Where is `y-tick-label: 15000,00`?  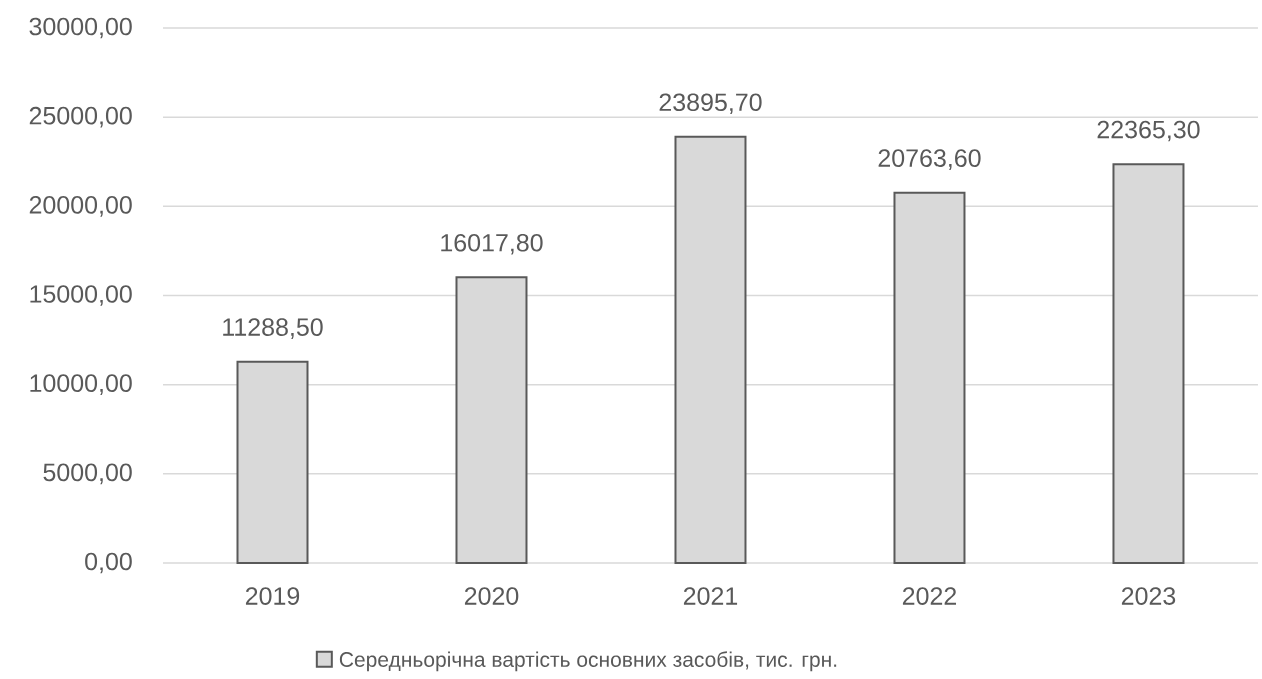 y-tick-label: 15000,00 is located at coordinates (81, 295).